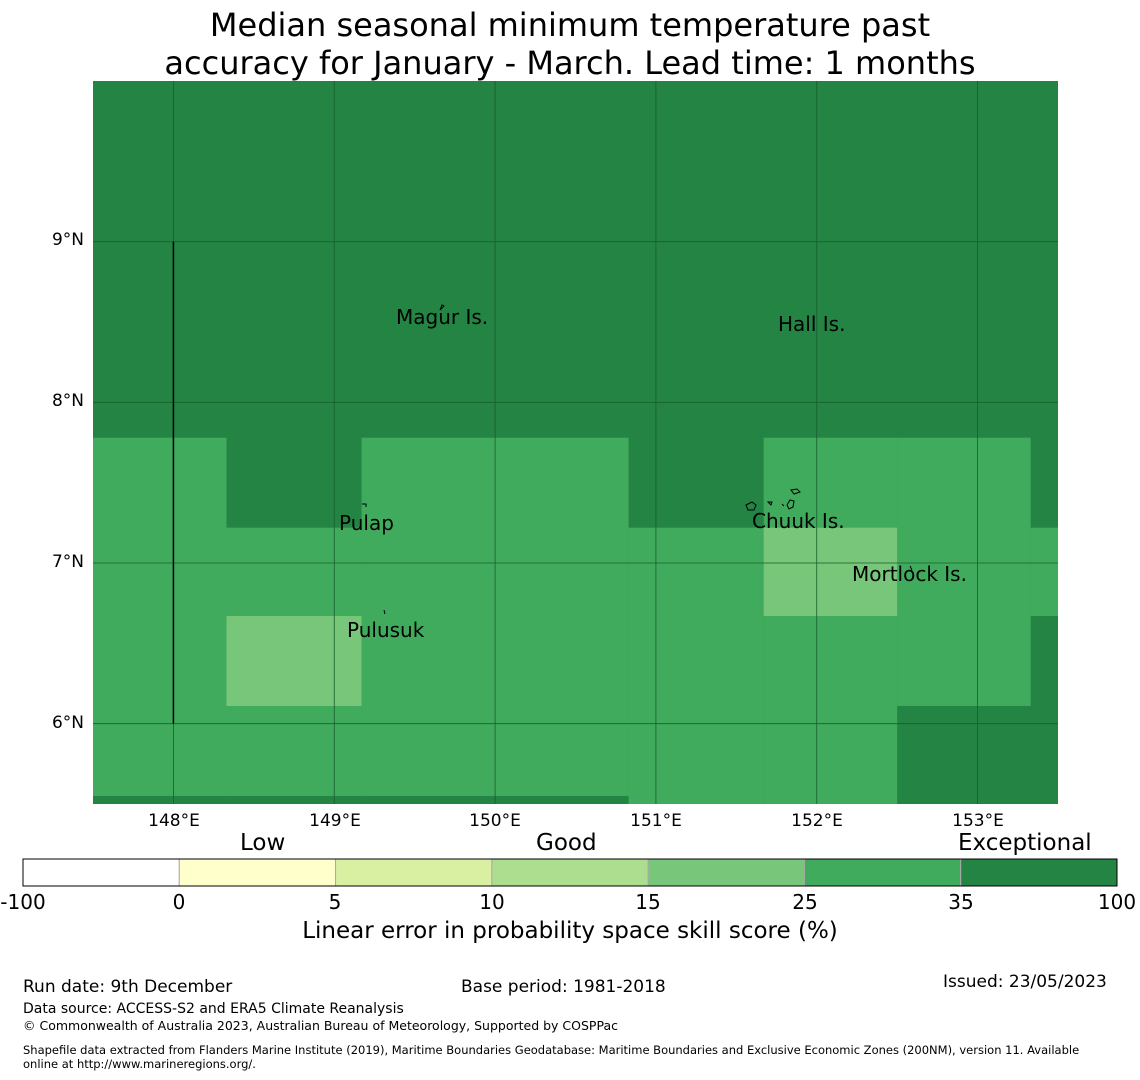  What do you see at coordinates (1025, 843) in the screenshot?
I see `category-exceptional: Exceptional` at bounding box center [1025, 843].